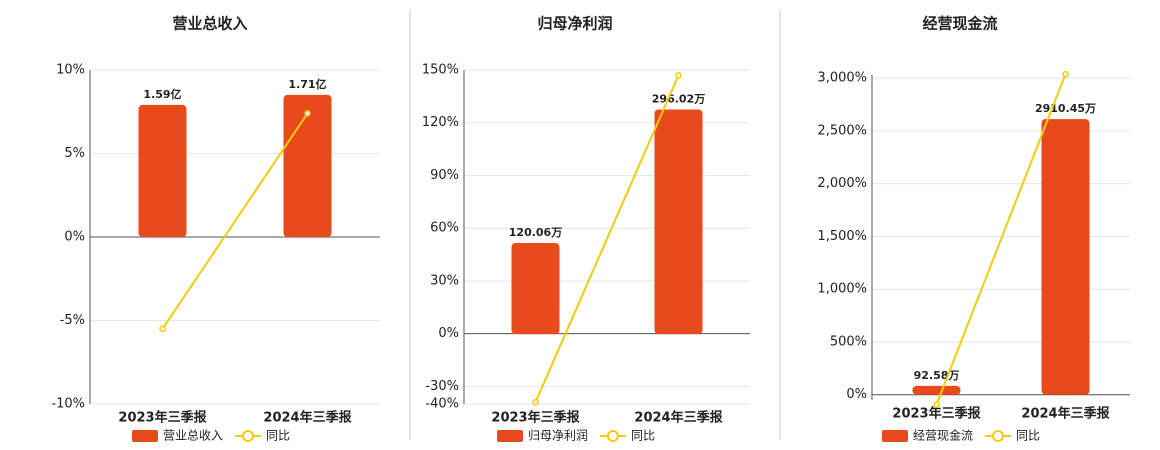  I want to click on y-tick-label: 1,500%, so click(842, 236).